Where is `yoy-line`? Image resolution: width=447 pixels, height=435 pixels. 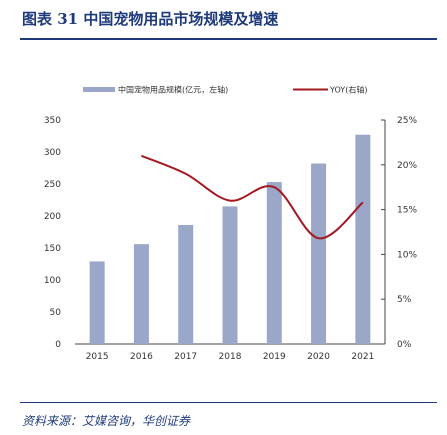 yoy-line is located at coordinates (252, 197).